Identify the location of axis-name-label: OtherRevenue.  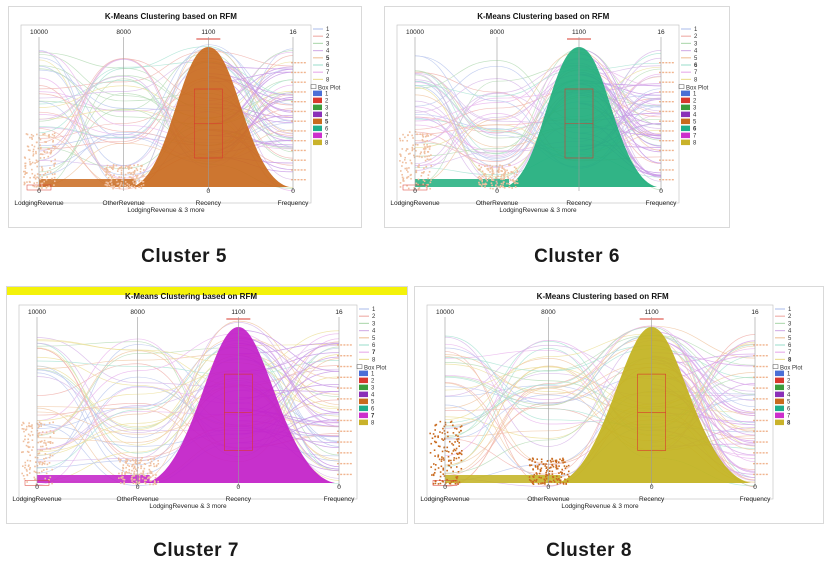
(138, 499).